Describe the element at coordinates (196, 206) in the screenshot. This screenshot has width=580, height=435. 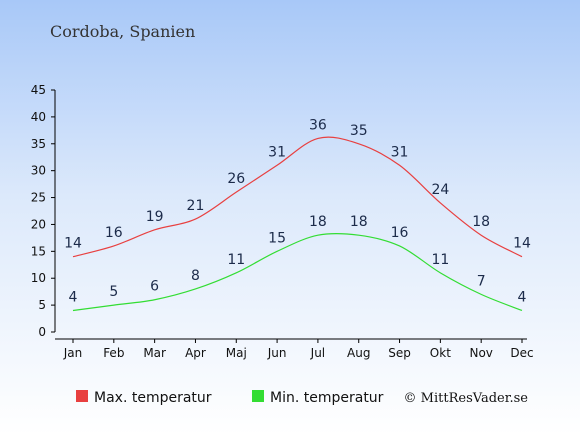
I see `data-label-max: 21` at that location.